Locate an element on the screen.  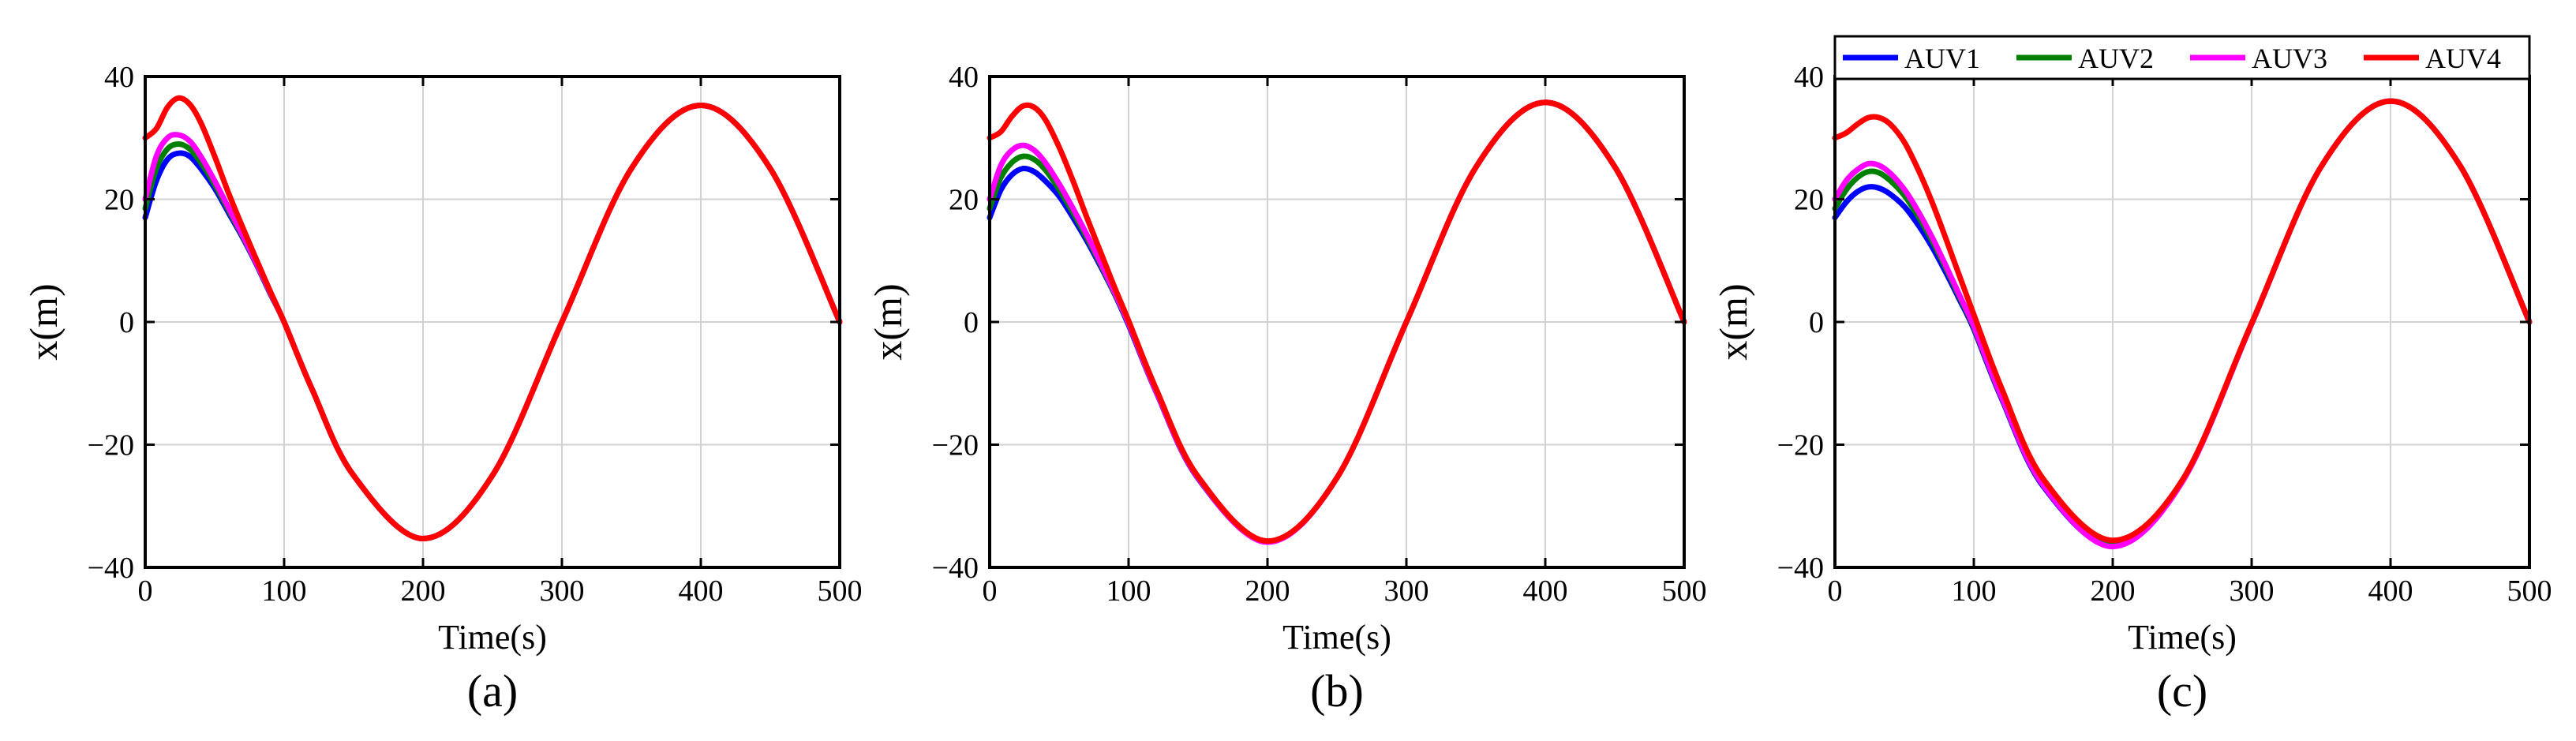
legend-label-1: AUV1 is located at coordinates (1942, 59).